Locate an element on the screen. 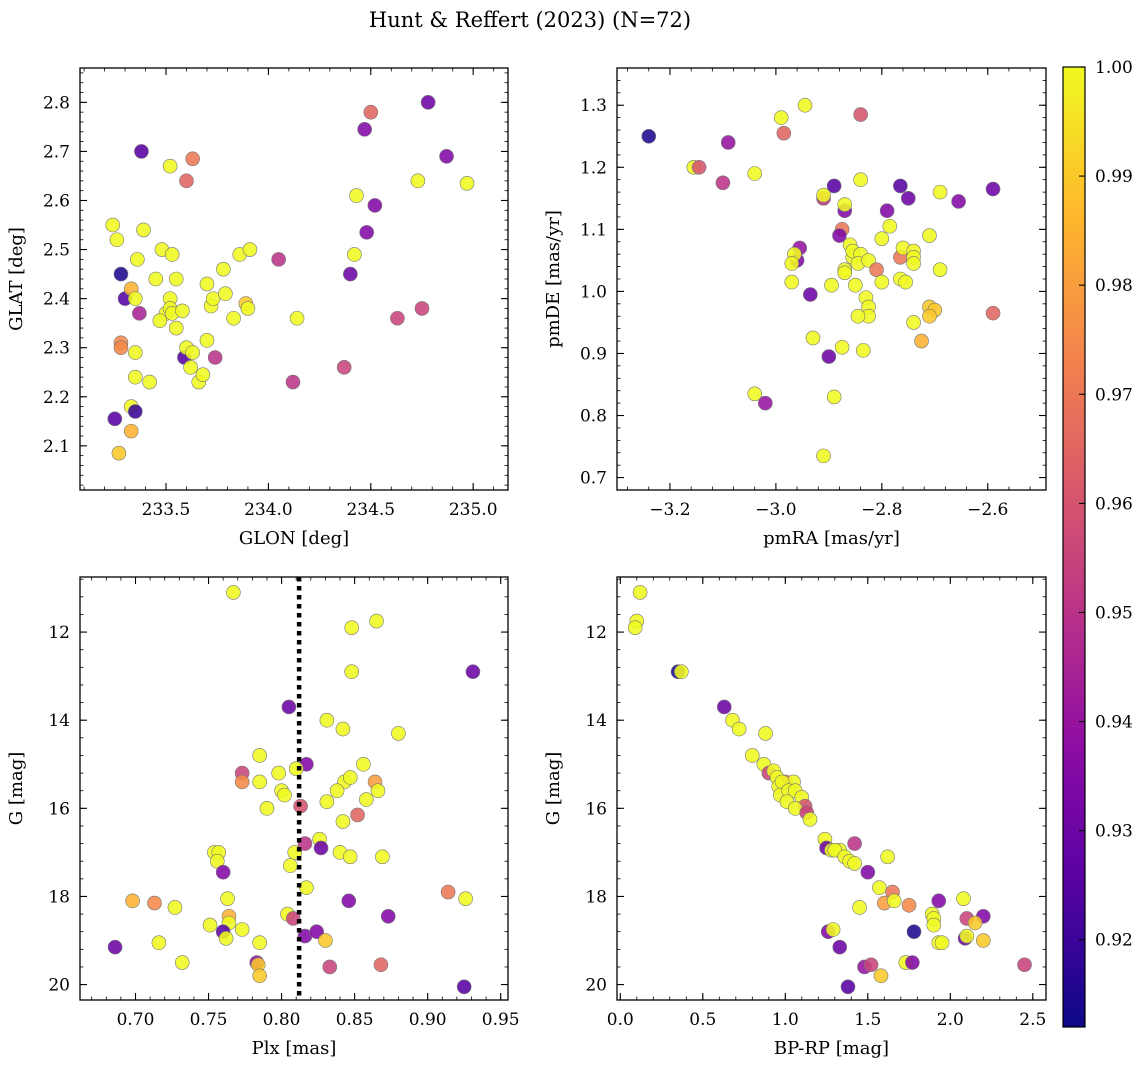 The height and width of the screenshot is (1067, 1148). colorbar-tick-label: 1.00 is located at coordinates (1114, 68).